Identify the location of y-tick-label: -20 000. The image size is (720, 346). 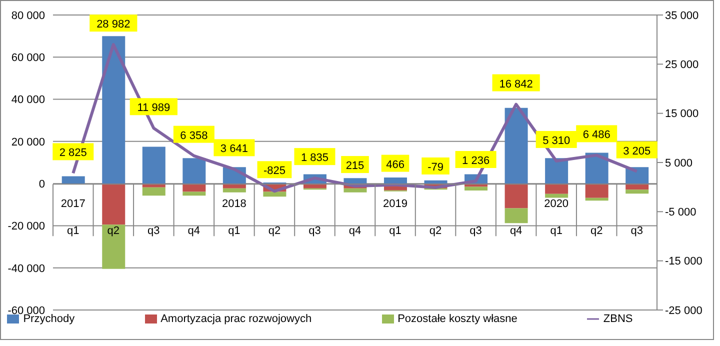
(26, 226).